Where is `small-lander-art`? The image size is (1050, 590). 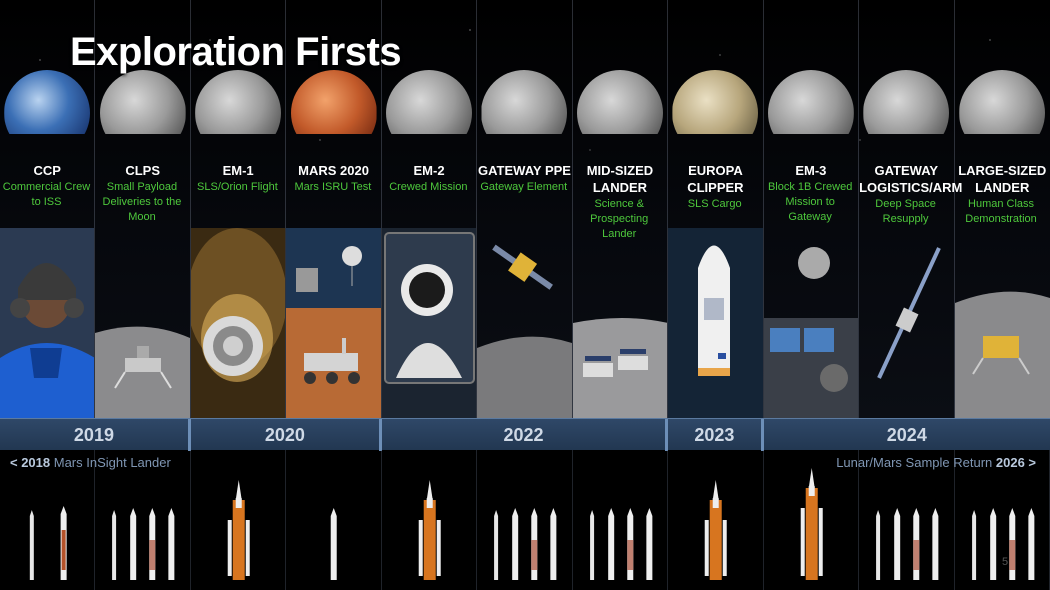 small-lander-art is located at coordinates (142, 372).